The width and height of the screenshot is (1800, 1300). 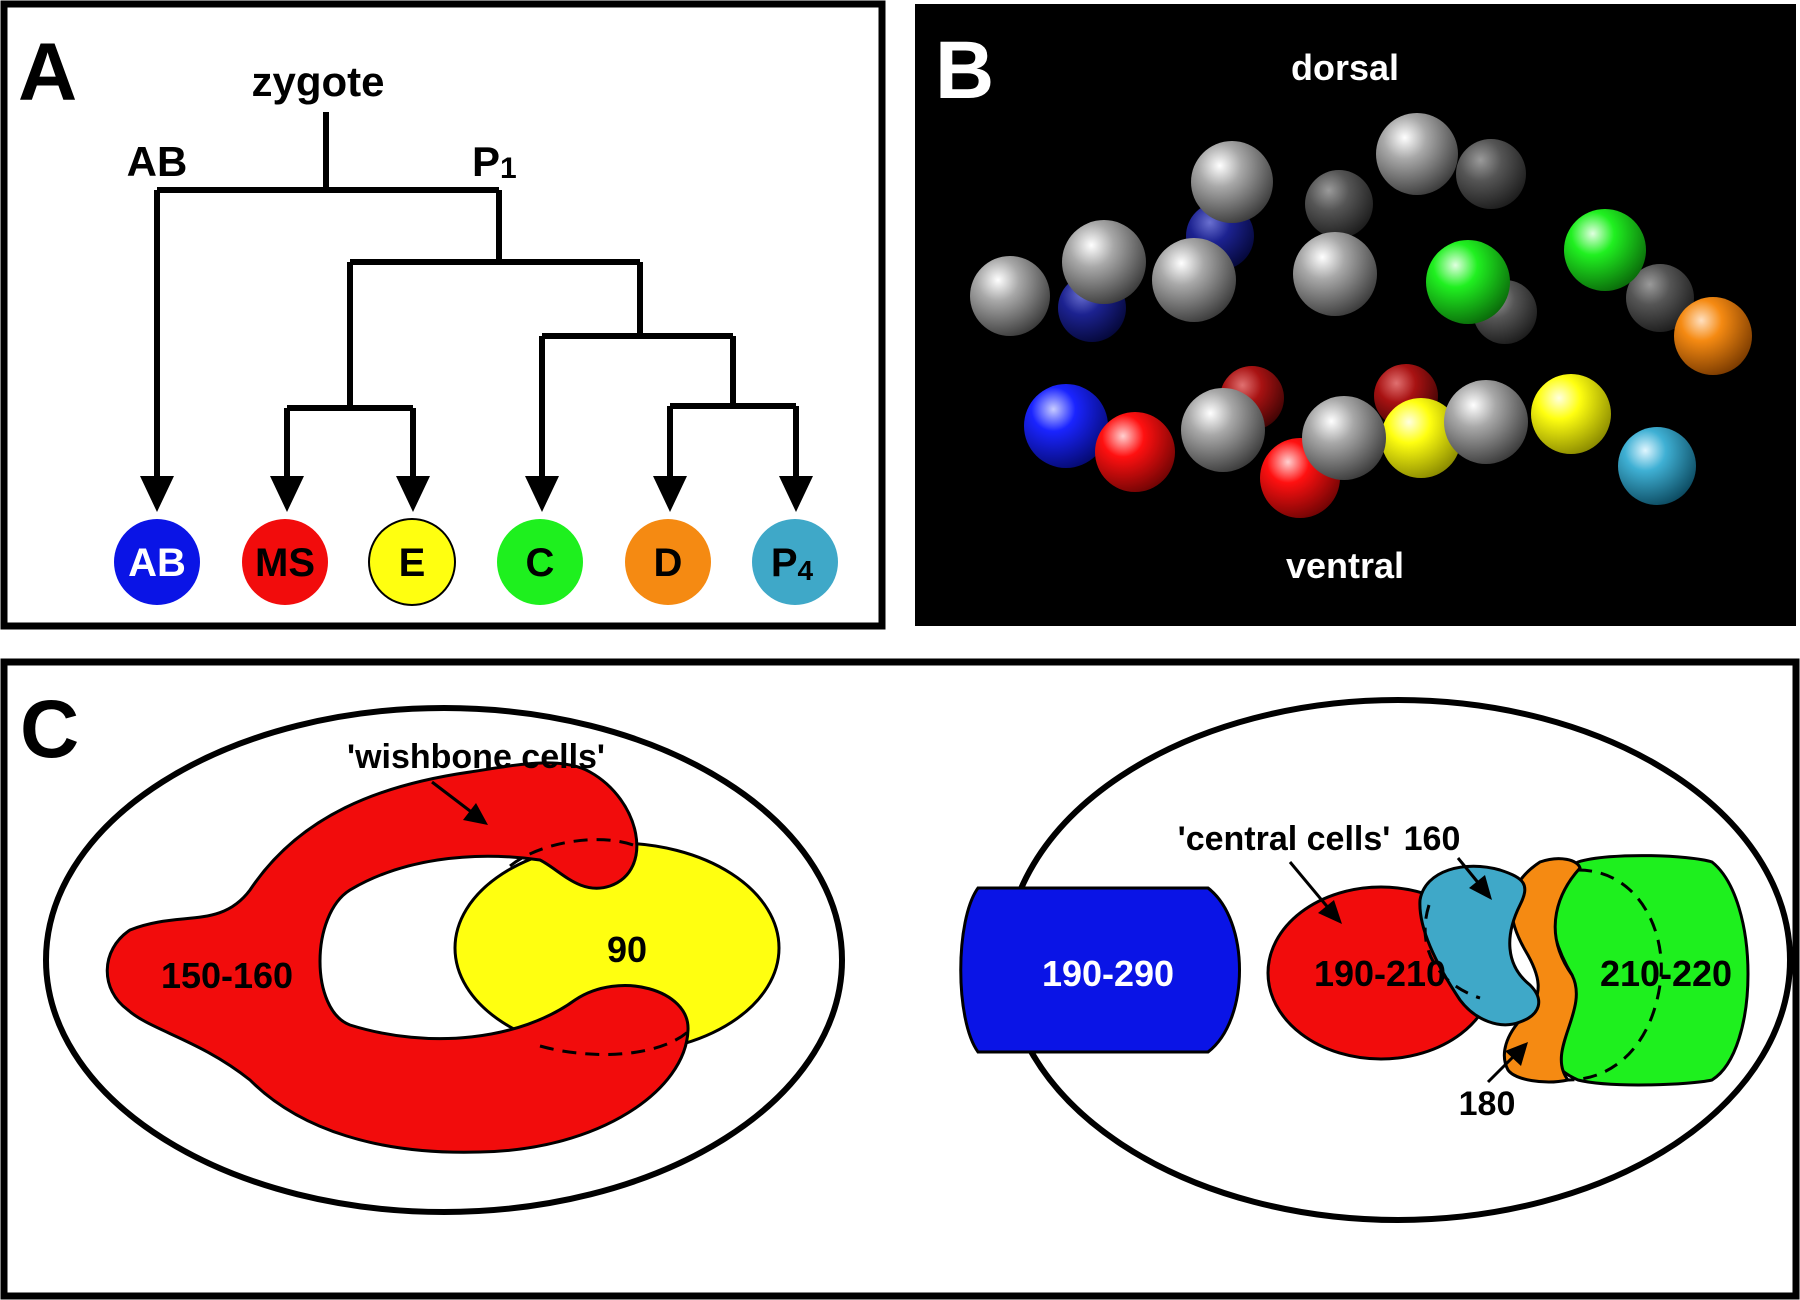 What do you see at coordinates (1507, 1063) in the screenshot?
I see `orange-pointer-arrow` at bounding box center [1507, 1063].